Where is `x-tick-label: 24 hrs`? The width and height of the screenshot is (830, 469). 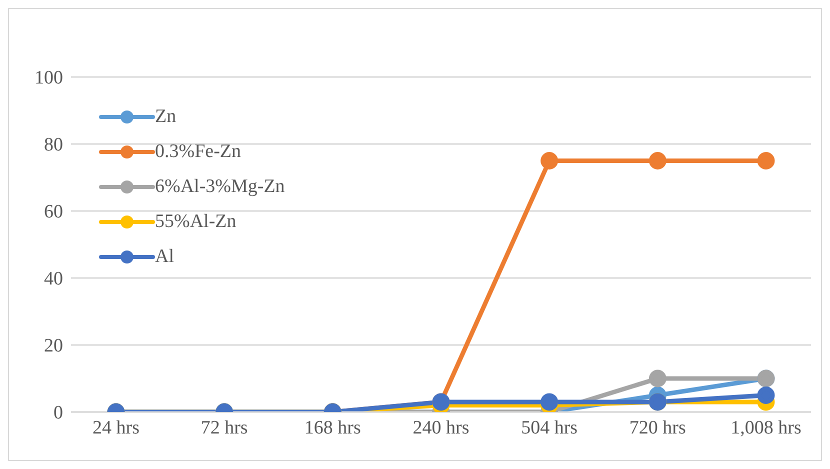 x-tick-label: 24 hrs is located at coordinates (116, 427).